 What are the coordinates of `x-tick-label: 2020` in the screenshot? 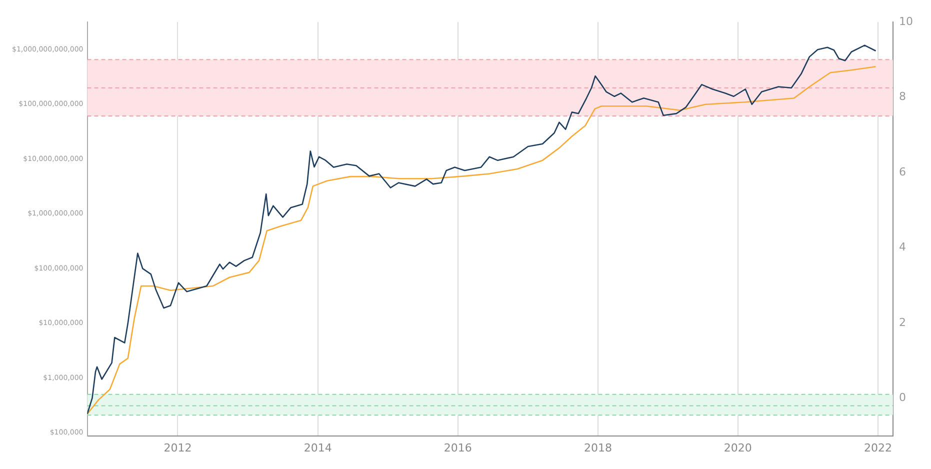 It's located at (738, 447).